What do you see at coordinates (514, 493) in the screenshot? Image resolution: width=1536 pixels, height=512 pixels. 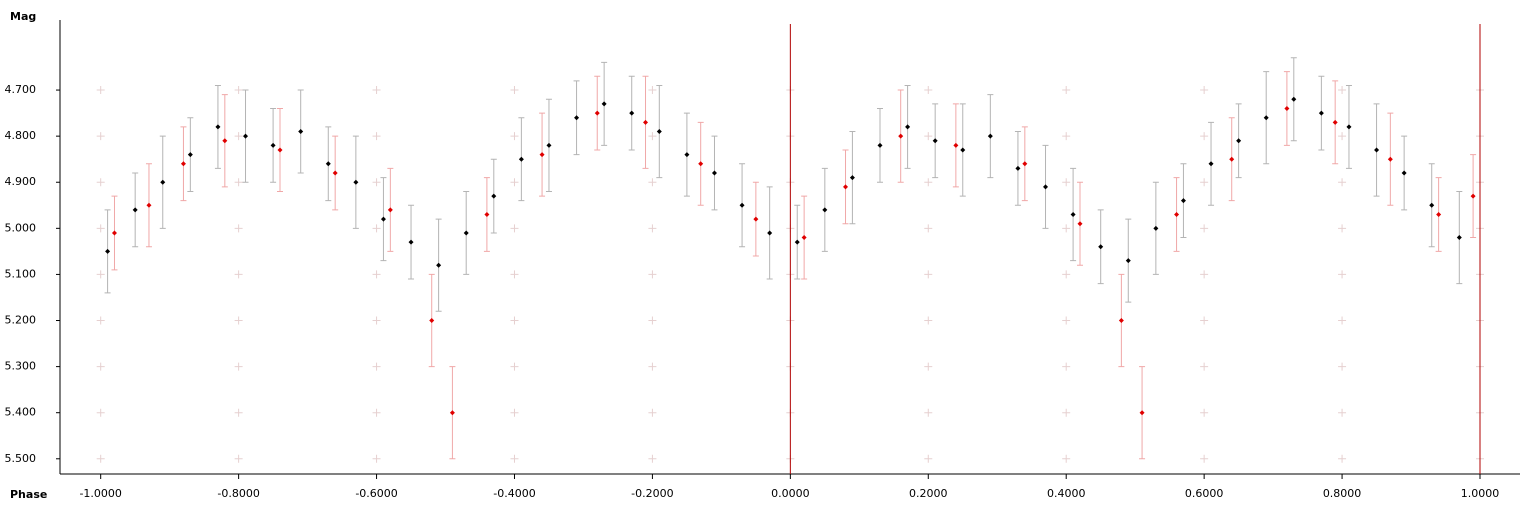 I see `x-tick-label: -0.4000` at bounding box center [514, 493].